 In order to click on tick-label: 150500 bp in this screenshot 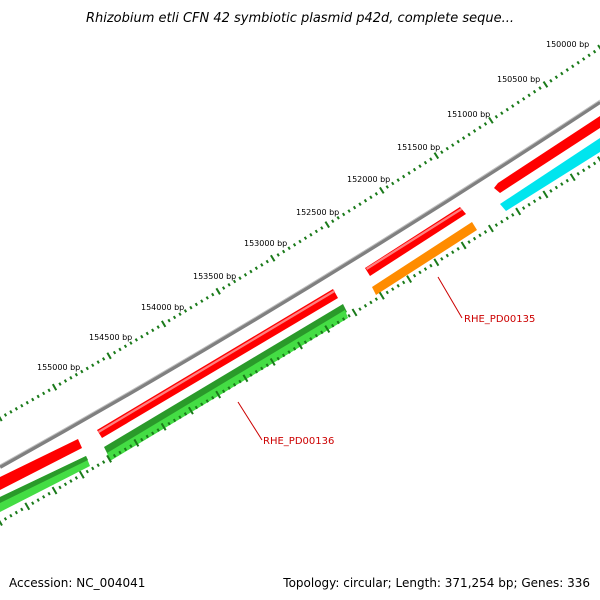, I will do `click(518, 79)`.